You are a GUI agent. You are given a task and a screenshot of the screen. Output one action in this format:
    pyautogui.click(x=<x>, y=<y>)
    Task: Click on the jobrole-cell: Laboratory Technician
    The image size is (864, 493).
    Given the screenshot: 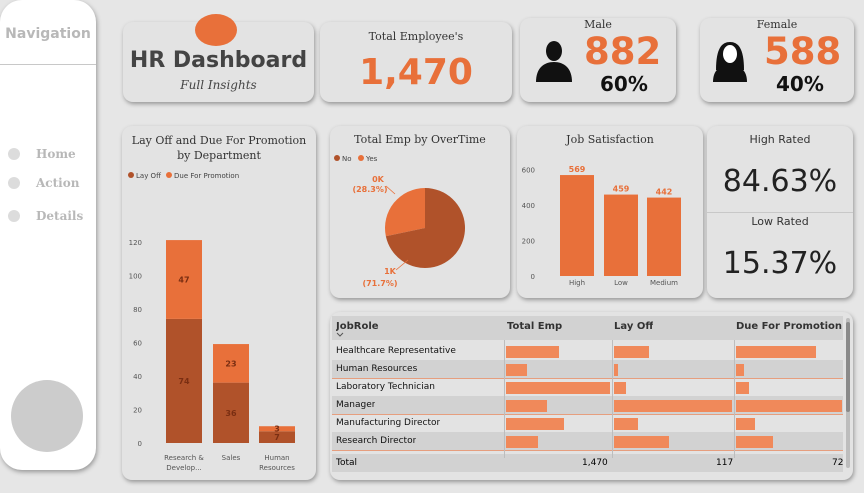 What is the action you would take?
    pyautogui.click(x=385, y=387)
    